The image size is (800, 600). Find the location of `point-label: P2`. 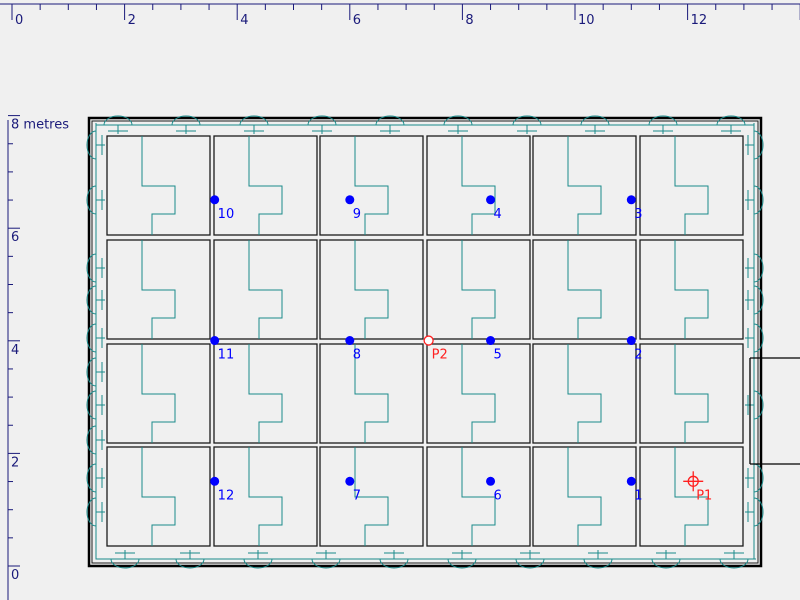

point-label: P2 is located at coordinates (440, 355).